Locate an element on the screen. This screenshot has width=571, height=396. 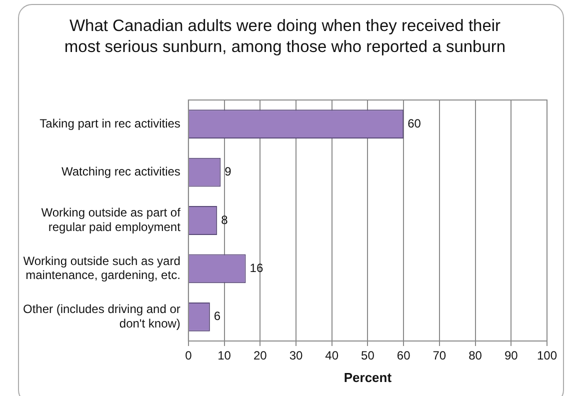
x-tick-label: 30 is located at coordinates (296, 355).